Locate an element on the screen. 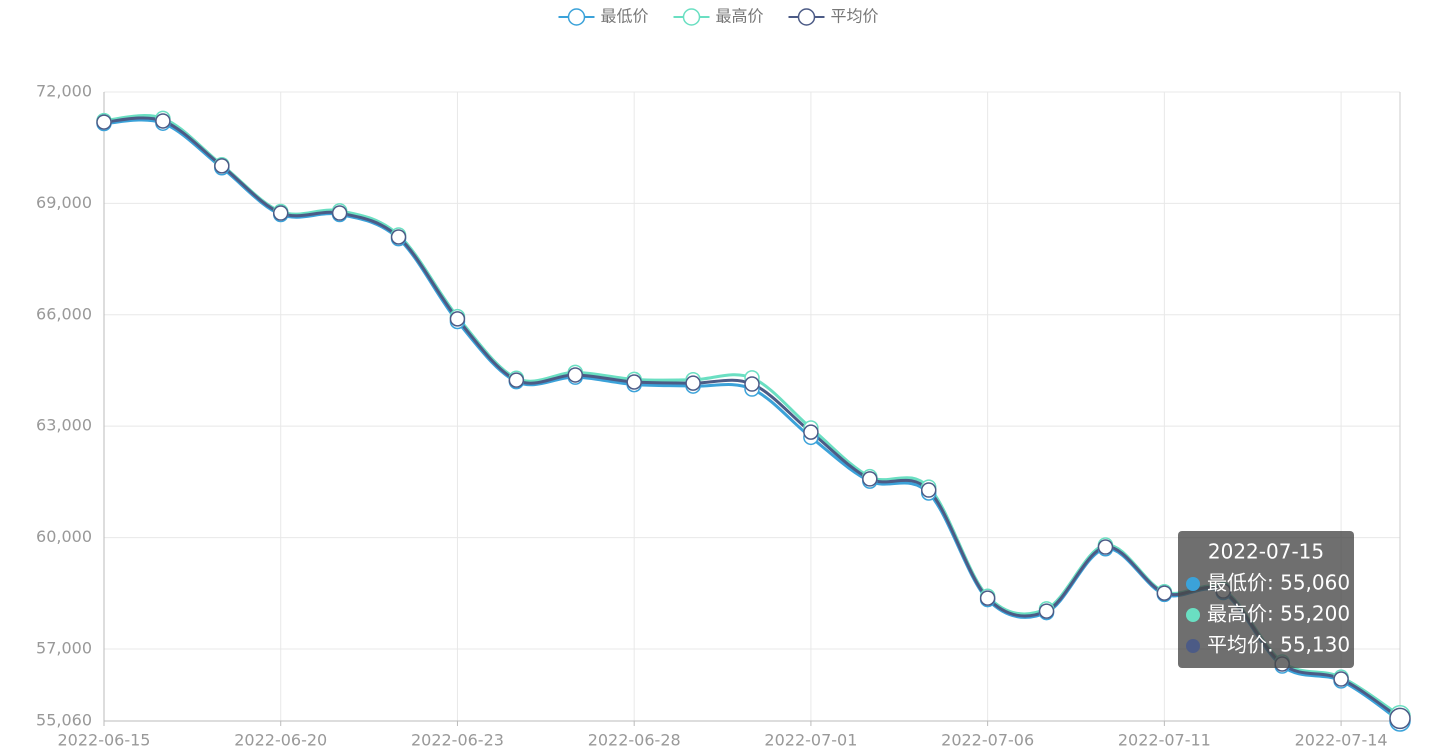  legend-label: 最高价 is located at coordinates (740, 16).